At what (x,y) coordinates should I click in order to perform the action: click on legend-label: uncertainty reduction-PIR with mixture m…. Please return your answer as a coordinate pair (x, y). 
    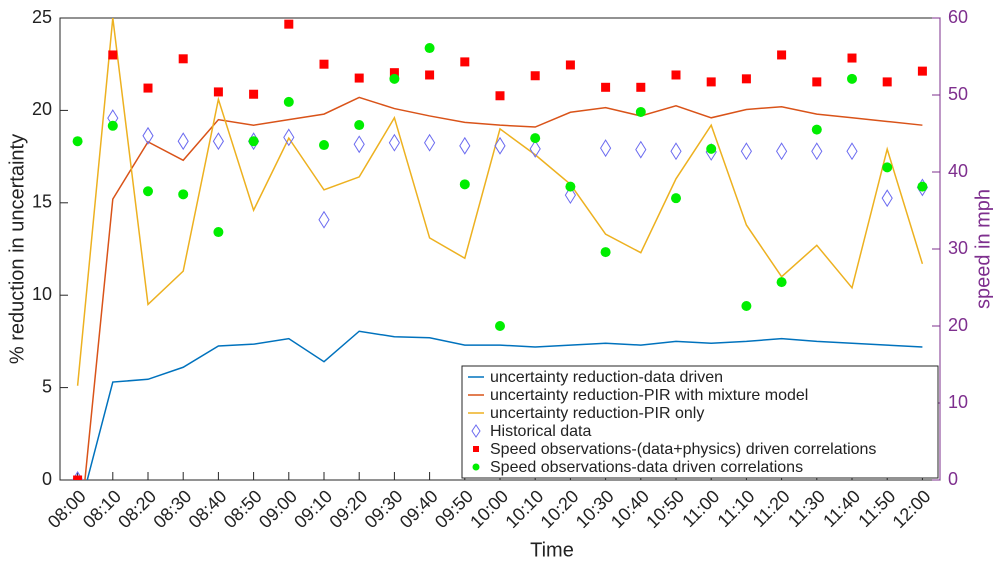
    Looking at the image, I should click on (649, 395).